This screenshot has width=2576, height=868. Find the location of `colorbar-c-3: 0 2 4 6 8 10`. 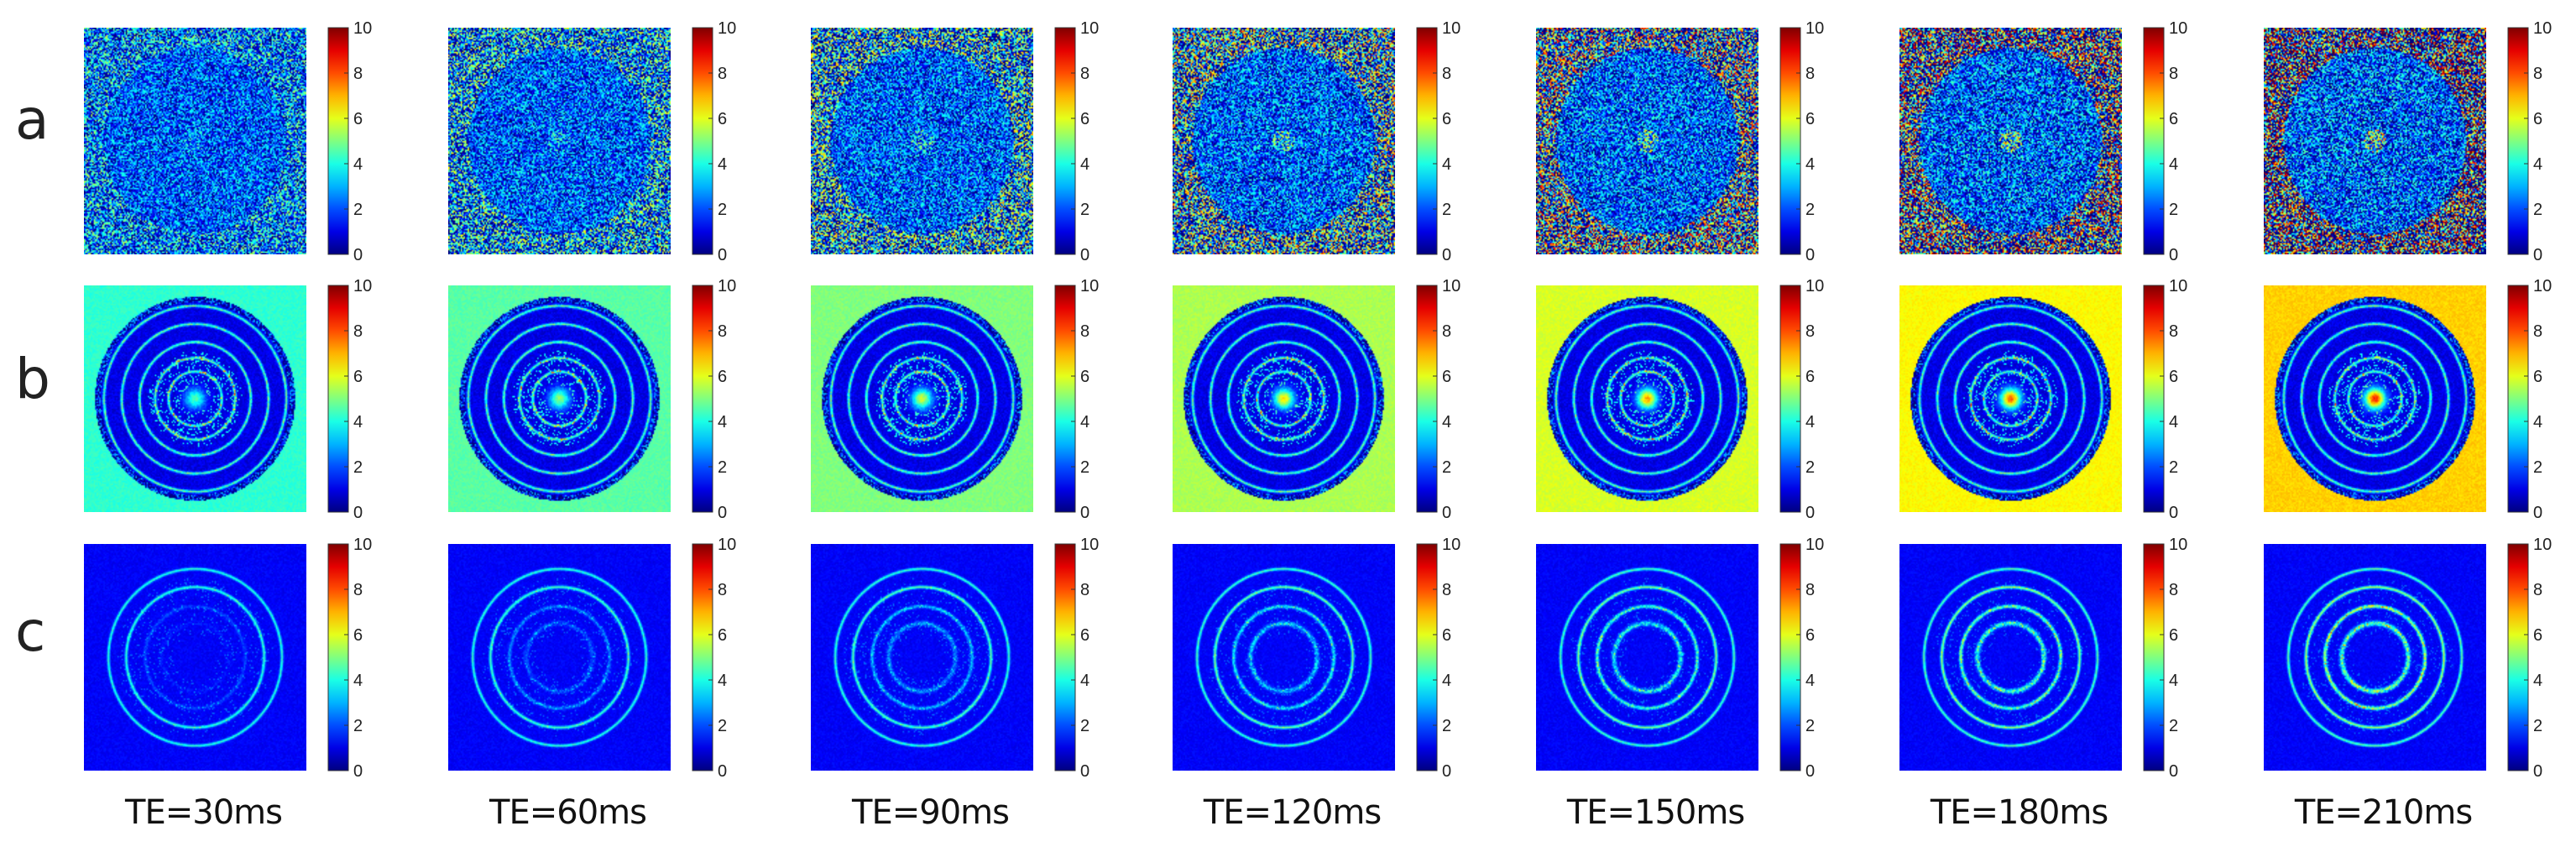

colorbar-c-3: 0 2 4 6 8 10 is located at coordinates (1076, 657).